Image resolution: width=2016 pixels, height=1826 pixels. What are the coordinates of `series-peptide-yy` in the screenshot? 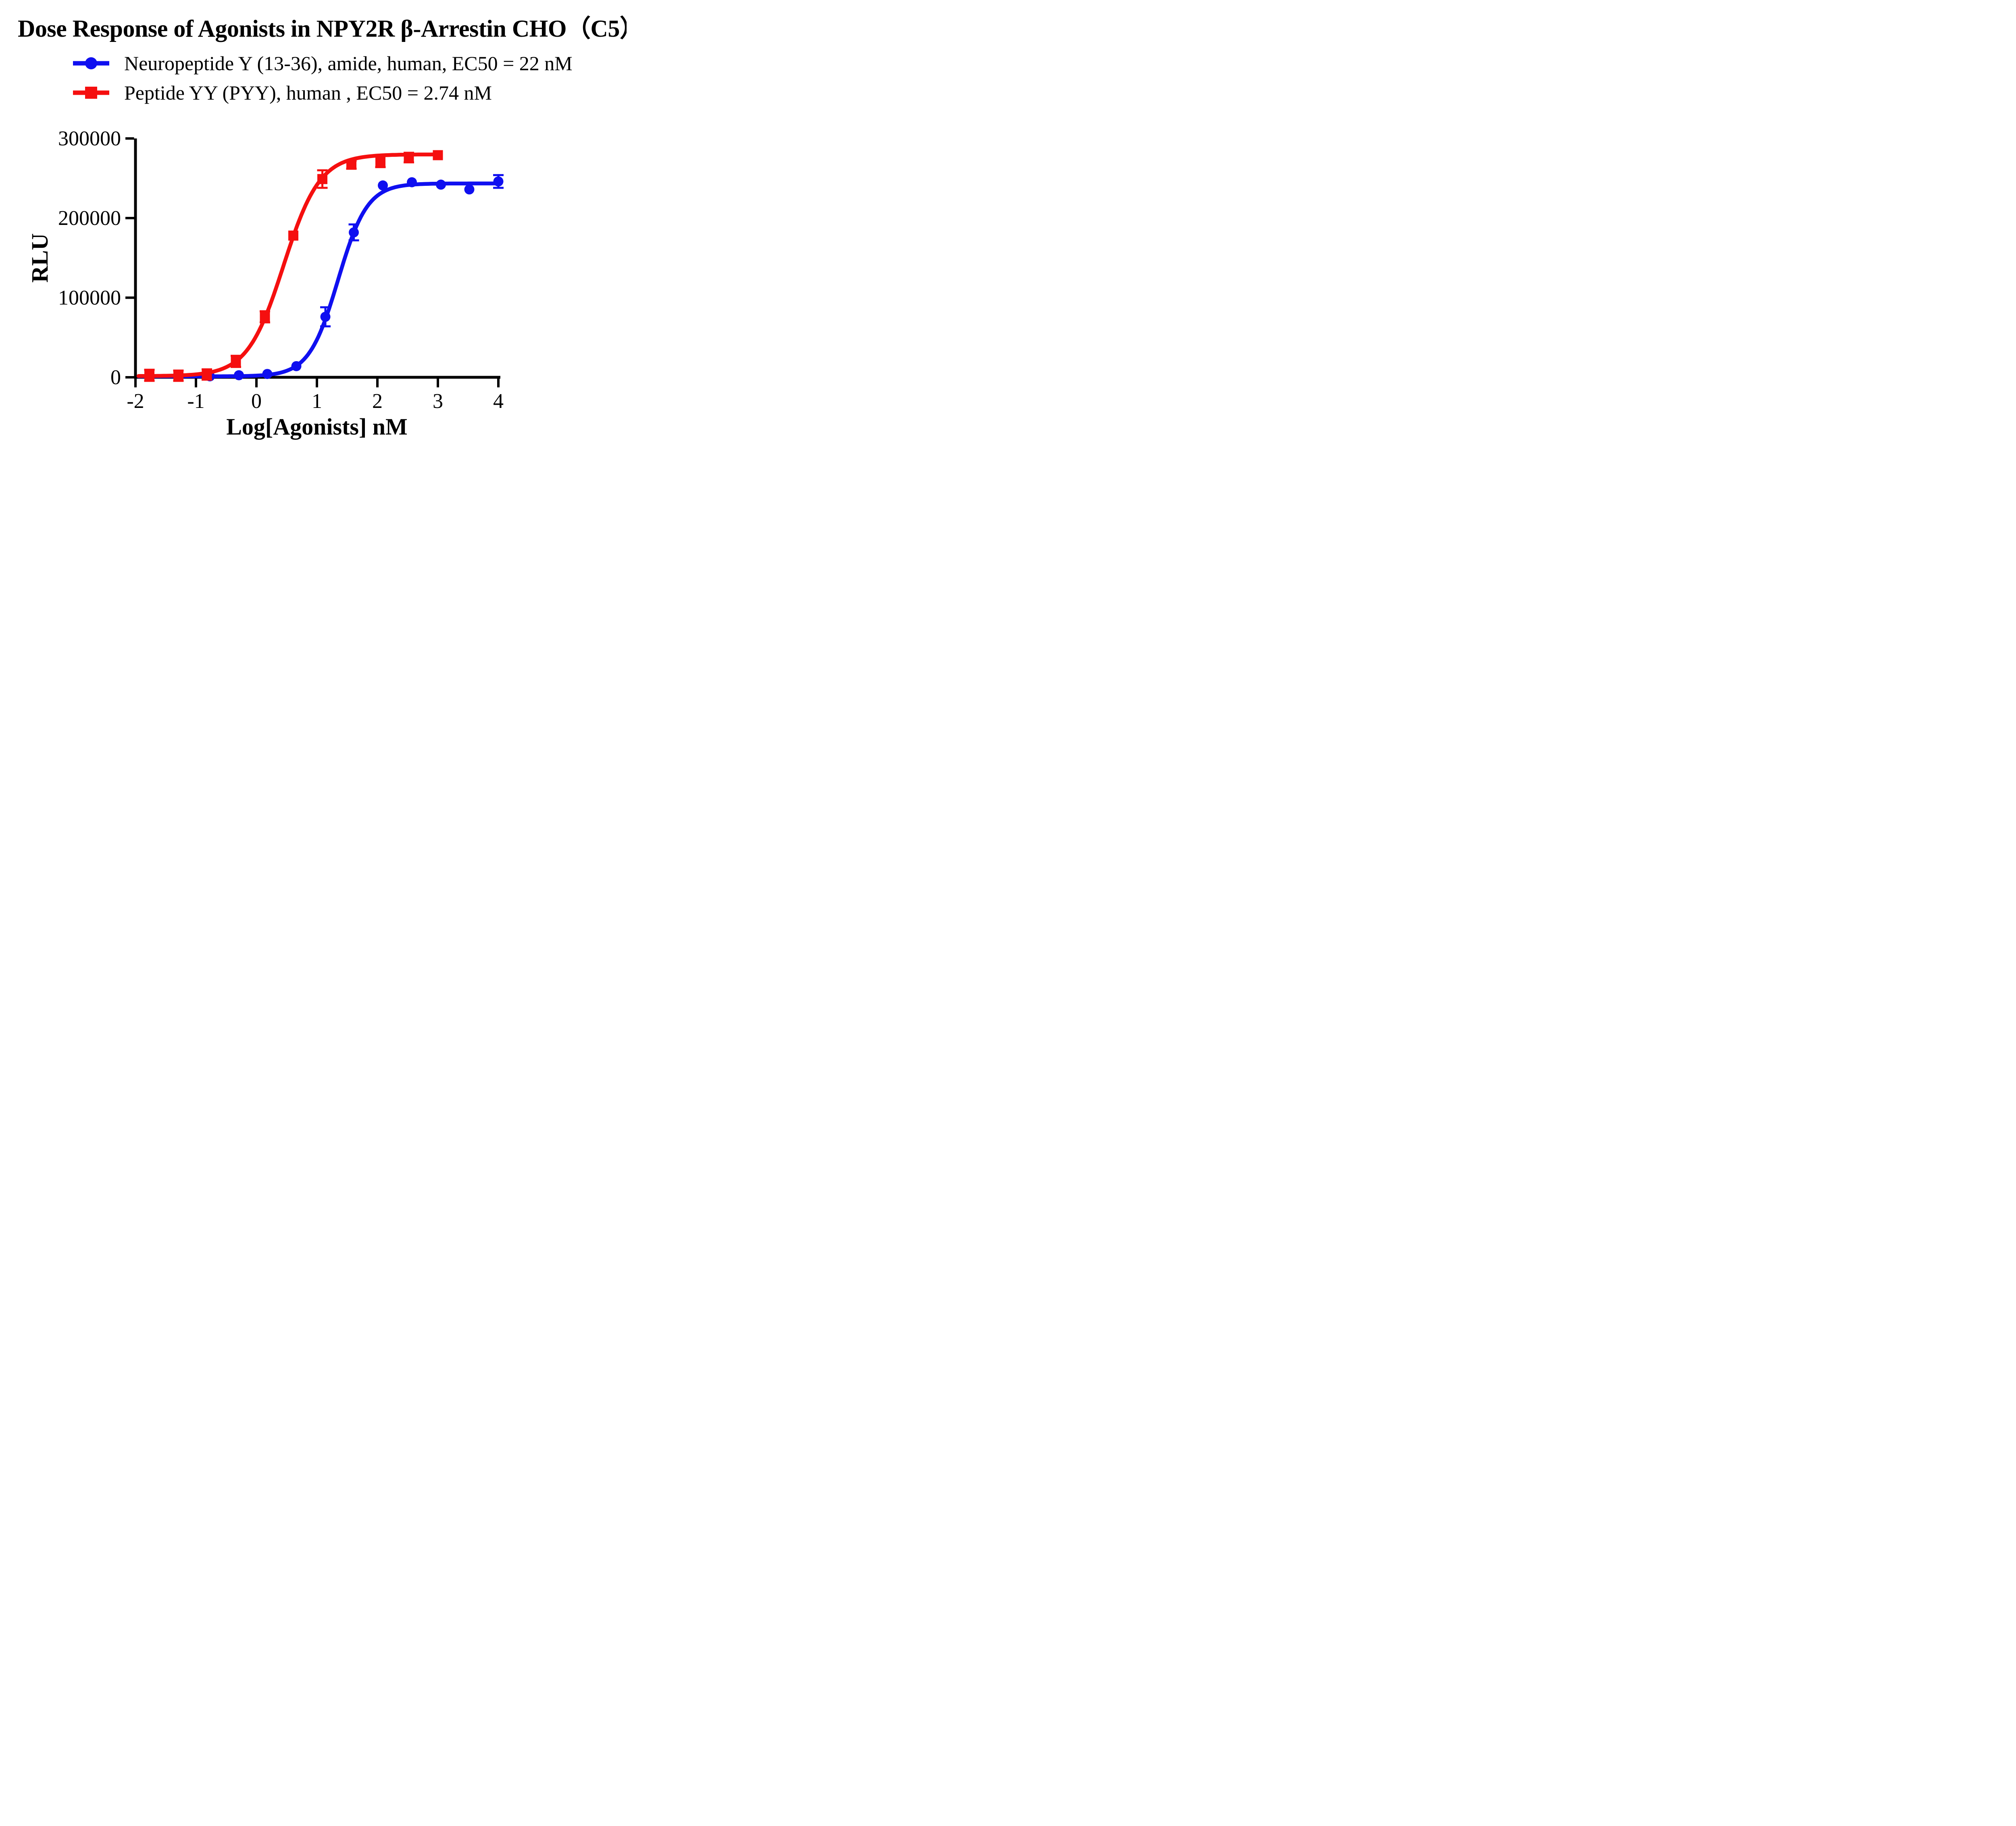 It's located at (289, 266).